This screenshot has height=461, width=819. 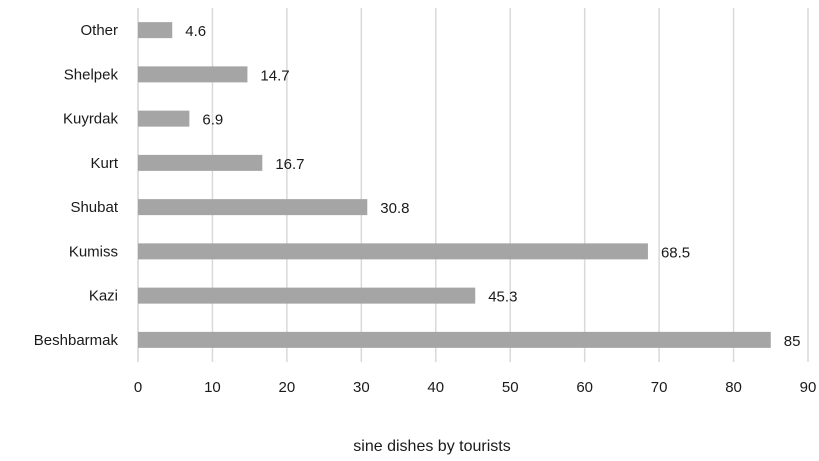 What do you see at coordinates (431, 446) in the screenshot?
I see `x-axis-title: sine dishes by tourists` at bounding box center [431, 446].